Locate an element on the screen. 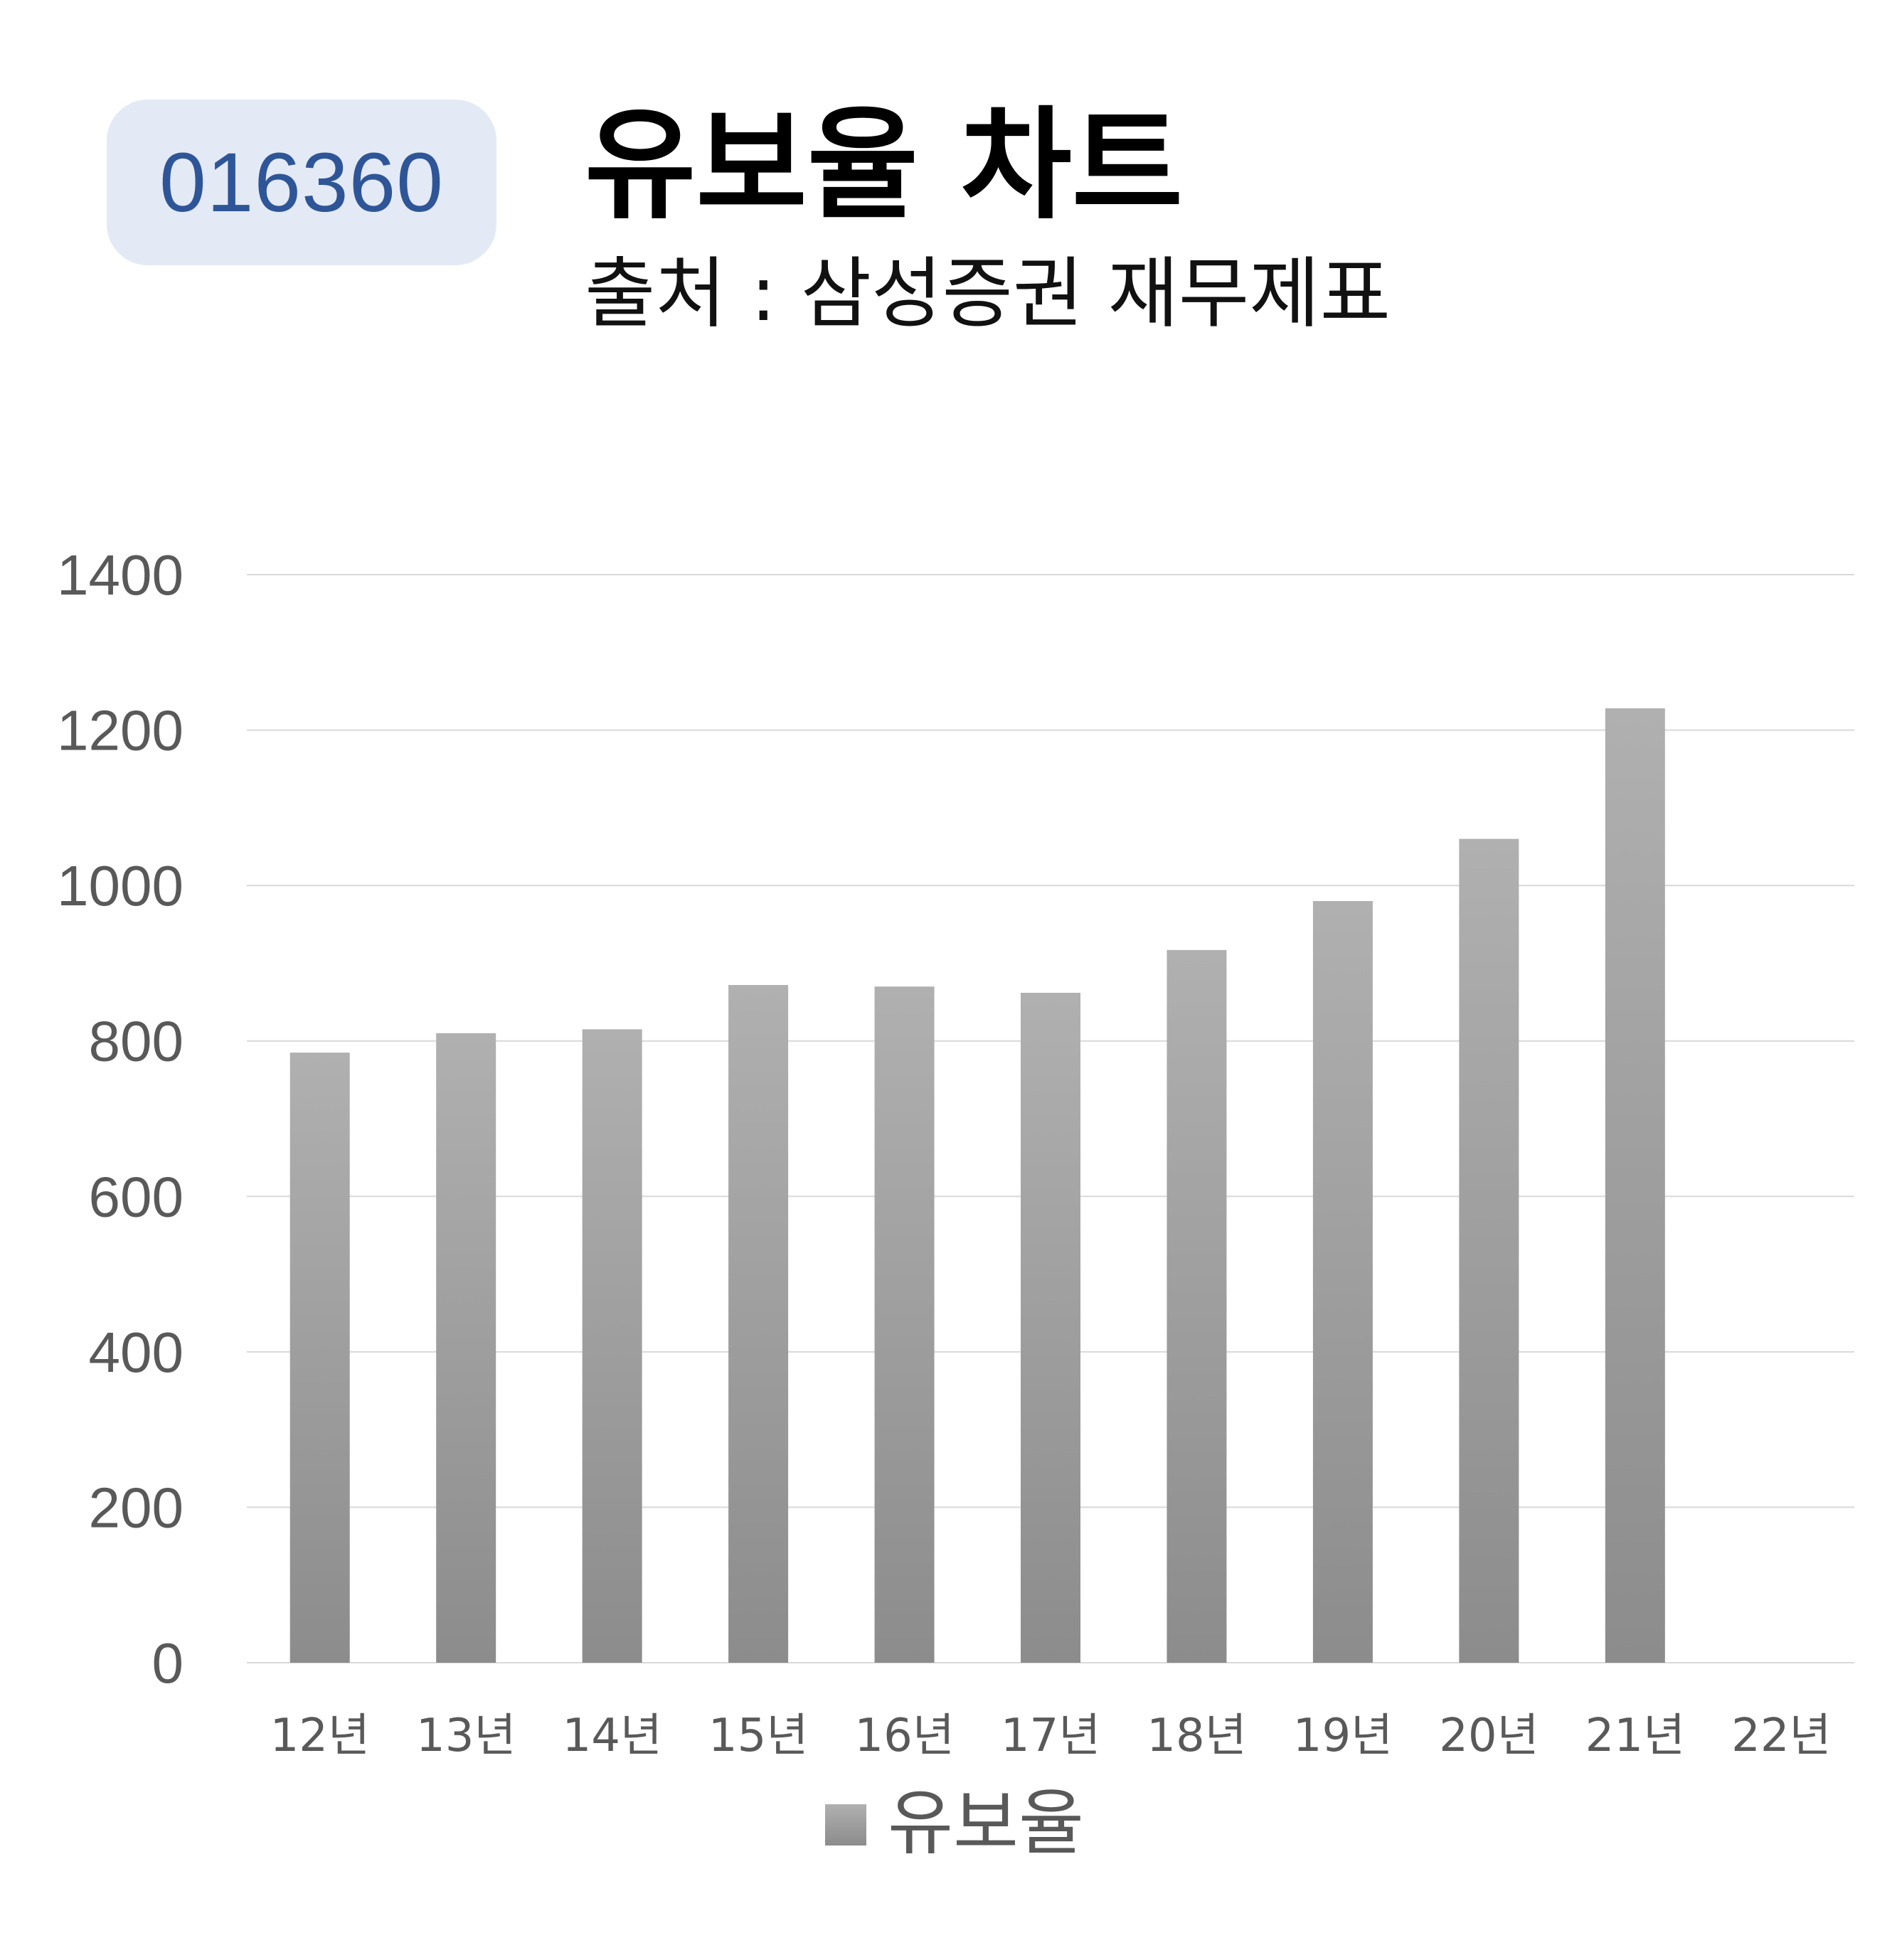  x-tick-label: 16년 is located at coordinates (904, 1736).